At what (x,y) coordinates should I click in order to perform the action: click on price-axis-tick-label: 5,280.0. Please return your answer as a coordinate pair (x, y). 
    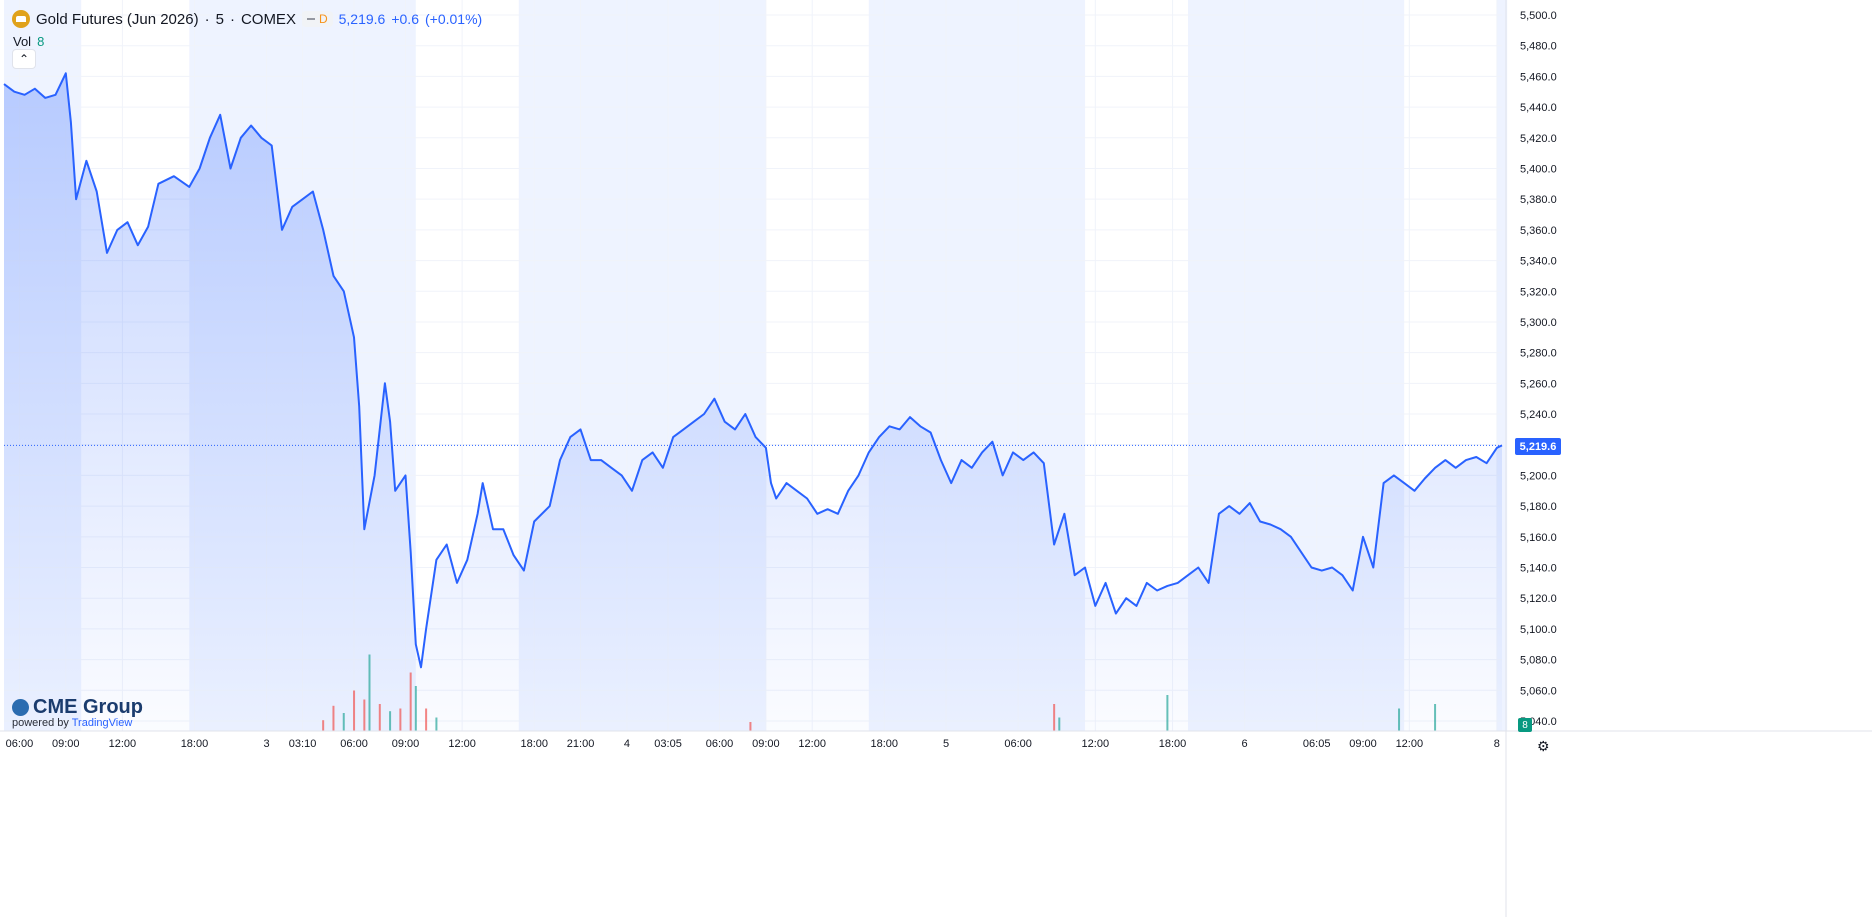
    Looking at the image, I should click on (1538, 354).